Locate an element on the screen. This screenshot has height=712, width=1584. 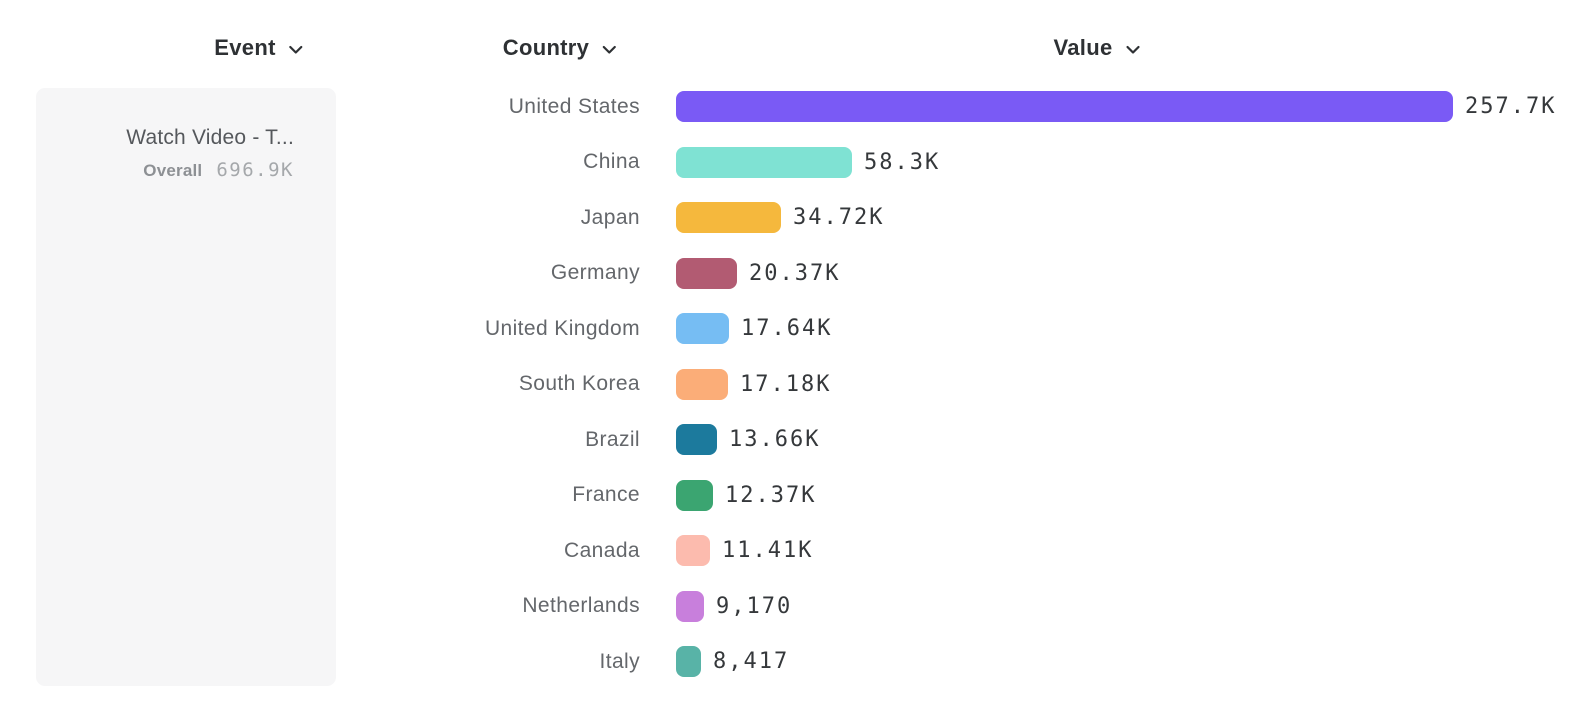
value-label: 17.18K is located at coordinates (786, 384).